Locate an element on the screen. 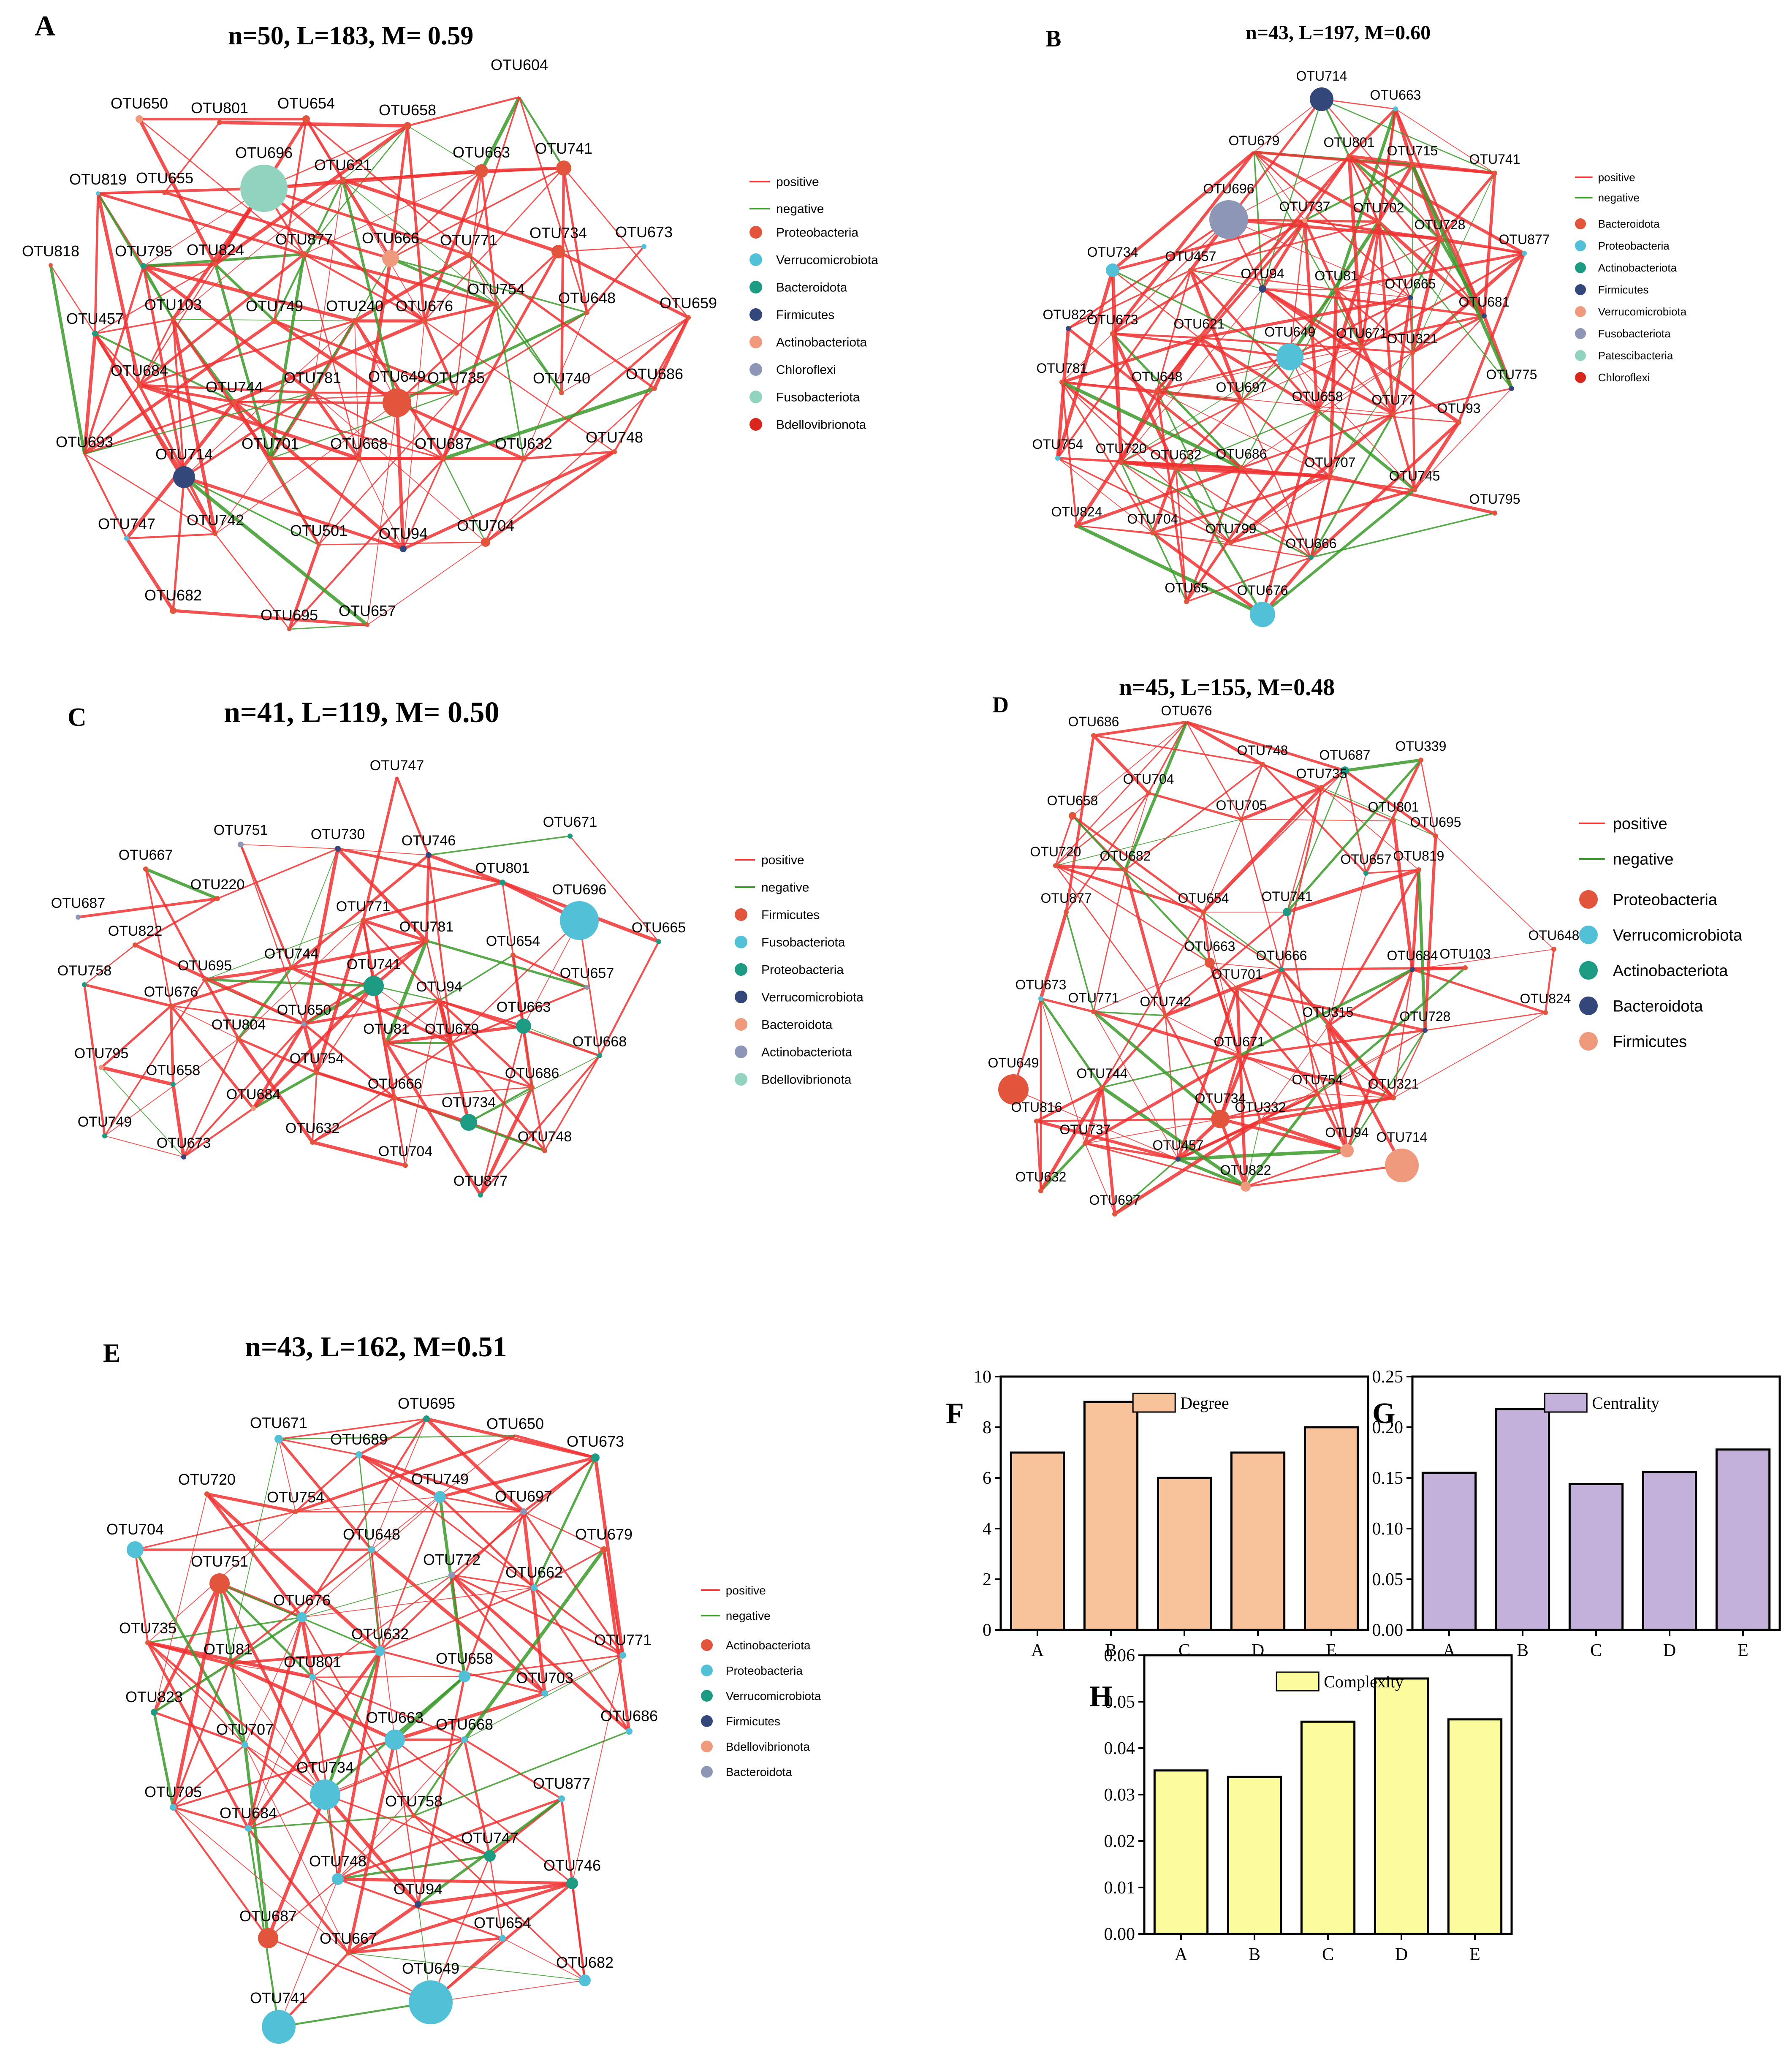 This screenshot has width=1792, height=2064. node-label: OTU695 is located at coordinates (289, 615).